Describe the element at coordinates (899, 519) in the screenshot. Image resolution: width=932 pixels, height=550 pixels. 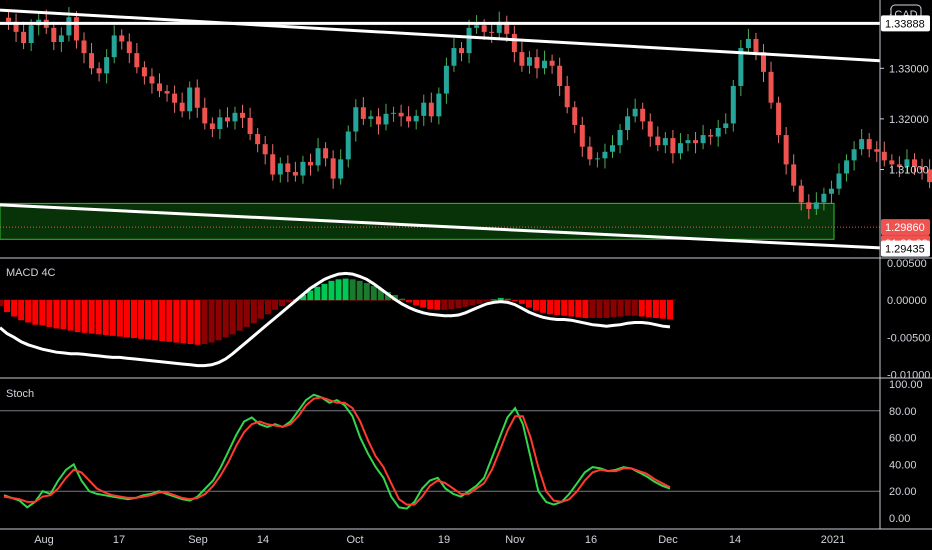
I see `stoch-tick-label: 0.00` at that location.